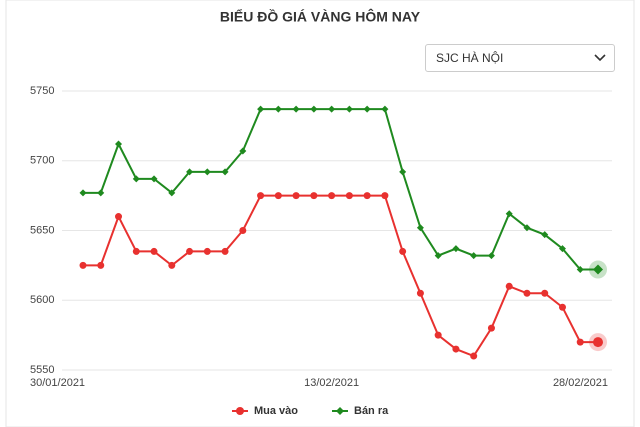  I want to click on dropdown: SJC HÀ NỘI, so click(520, 58).